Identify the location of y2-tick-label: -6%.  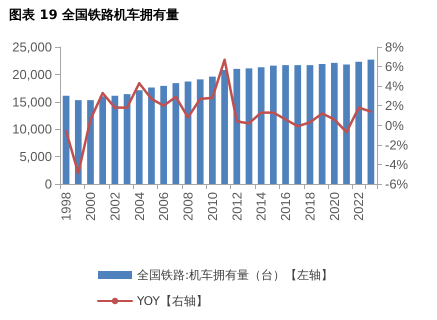
(397, 184).